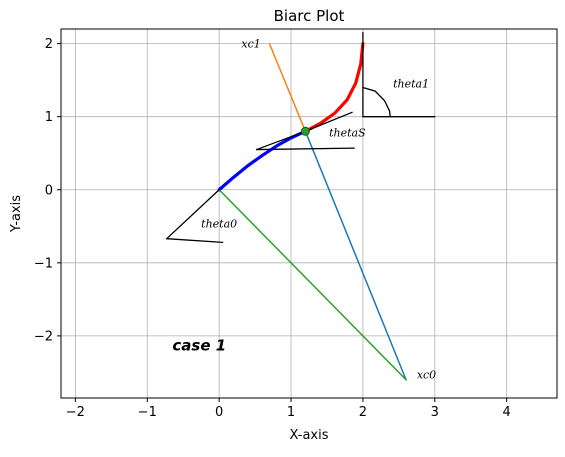 The image size is (565, 457). I want to click on y-tick-label: 2, so click(49, 44).